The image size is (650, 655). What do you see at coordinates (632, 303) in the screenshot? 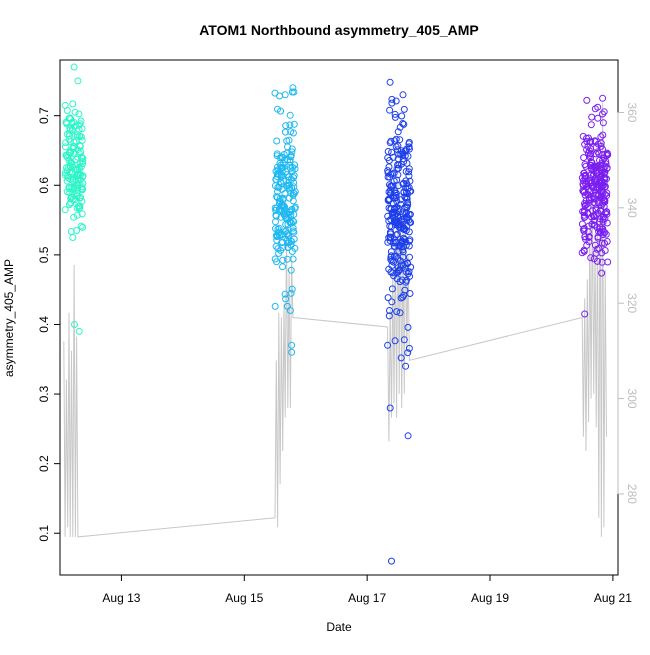
I see `y2-tick-label: 320` at bounding box center [632, 303].